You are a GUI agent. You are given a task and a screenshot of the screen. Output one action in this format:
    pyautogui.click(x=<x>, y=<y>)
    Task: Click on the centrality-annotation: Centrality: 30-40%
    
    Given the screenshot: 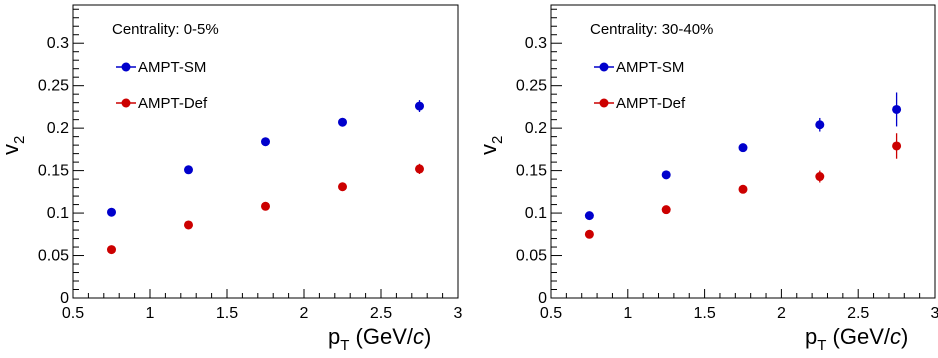 What is the action you would take?
    pyautogui.click(x=651, y=29)
    